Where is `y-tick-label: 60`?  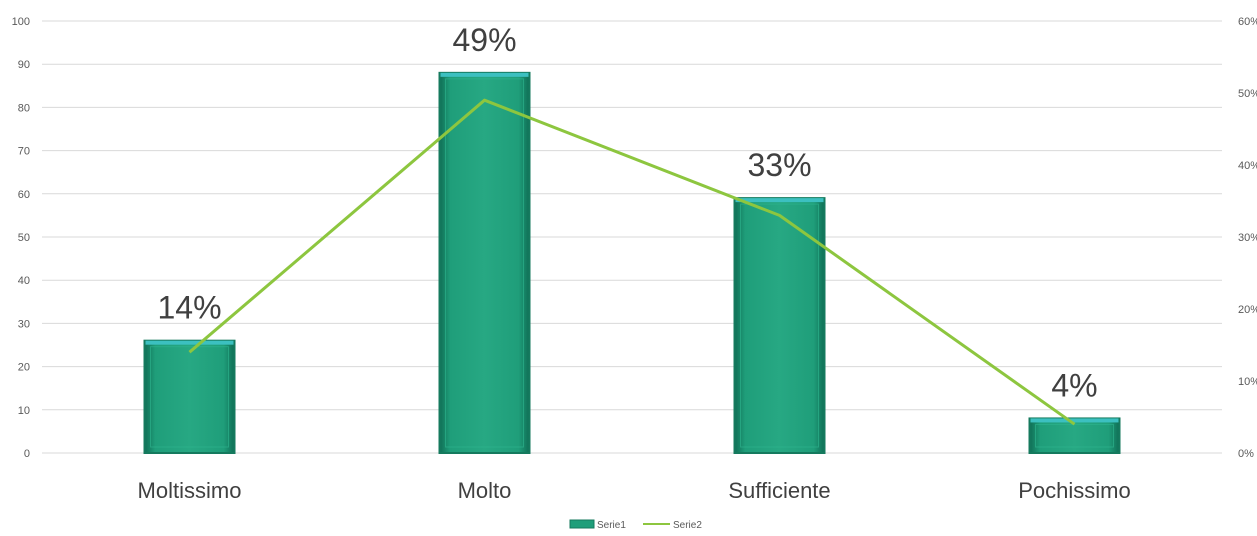 y-tick-label: 60 is located at coordinates (24, 195).